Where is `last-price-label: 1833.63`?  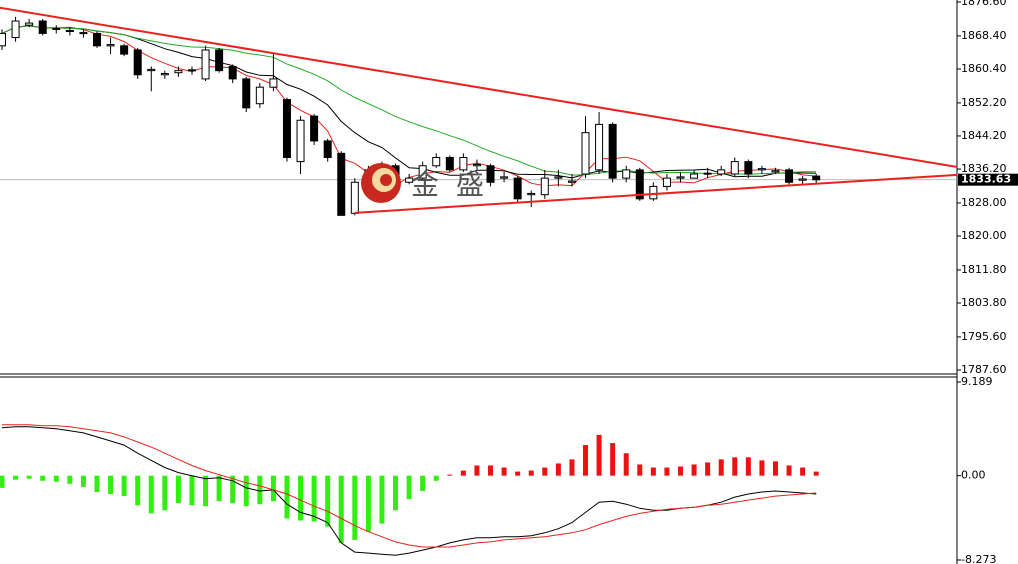
last-price-label: 1833.63 is located at coordinates (986, 179).